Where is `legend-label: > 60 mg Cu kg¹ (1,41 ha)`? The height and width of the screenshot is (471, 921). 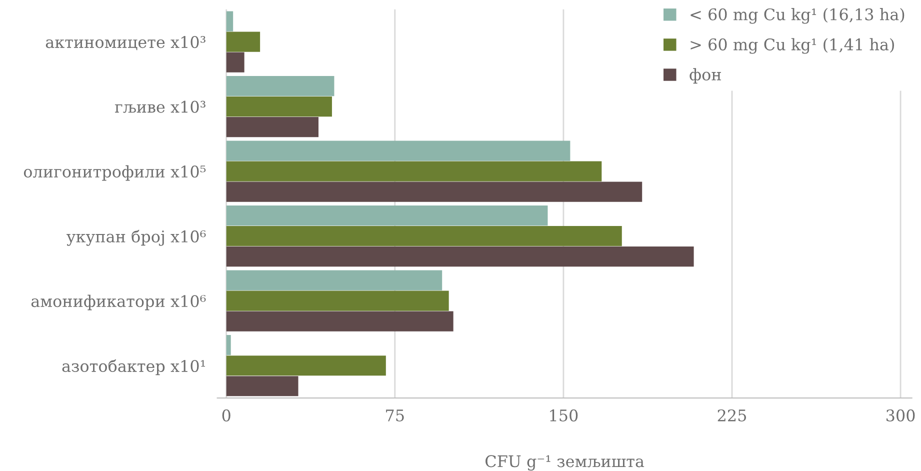
legend-label: > 60 mg Cu kg¹ (1,41 ha) is located at coordinates (792, 46).